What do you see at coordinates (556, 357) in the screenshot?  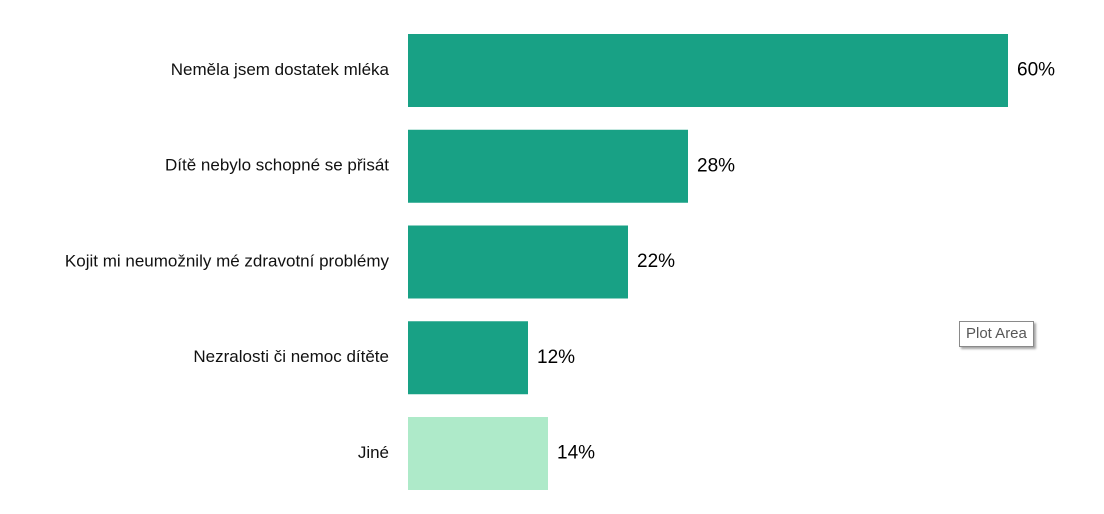 I see `data-label-3: 12%` at bounding box center [556, 357].